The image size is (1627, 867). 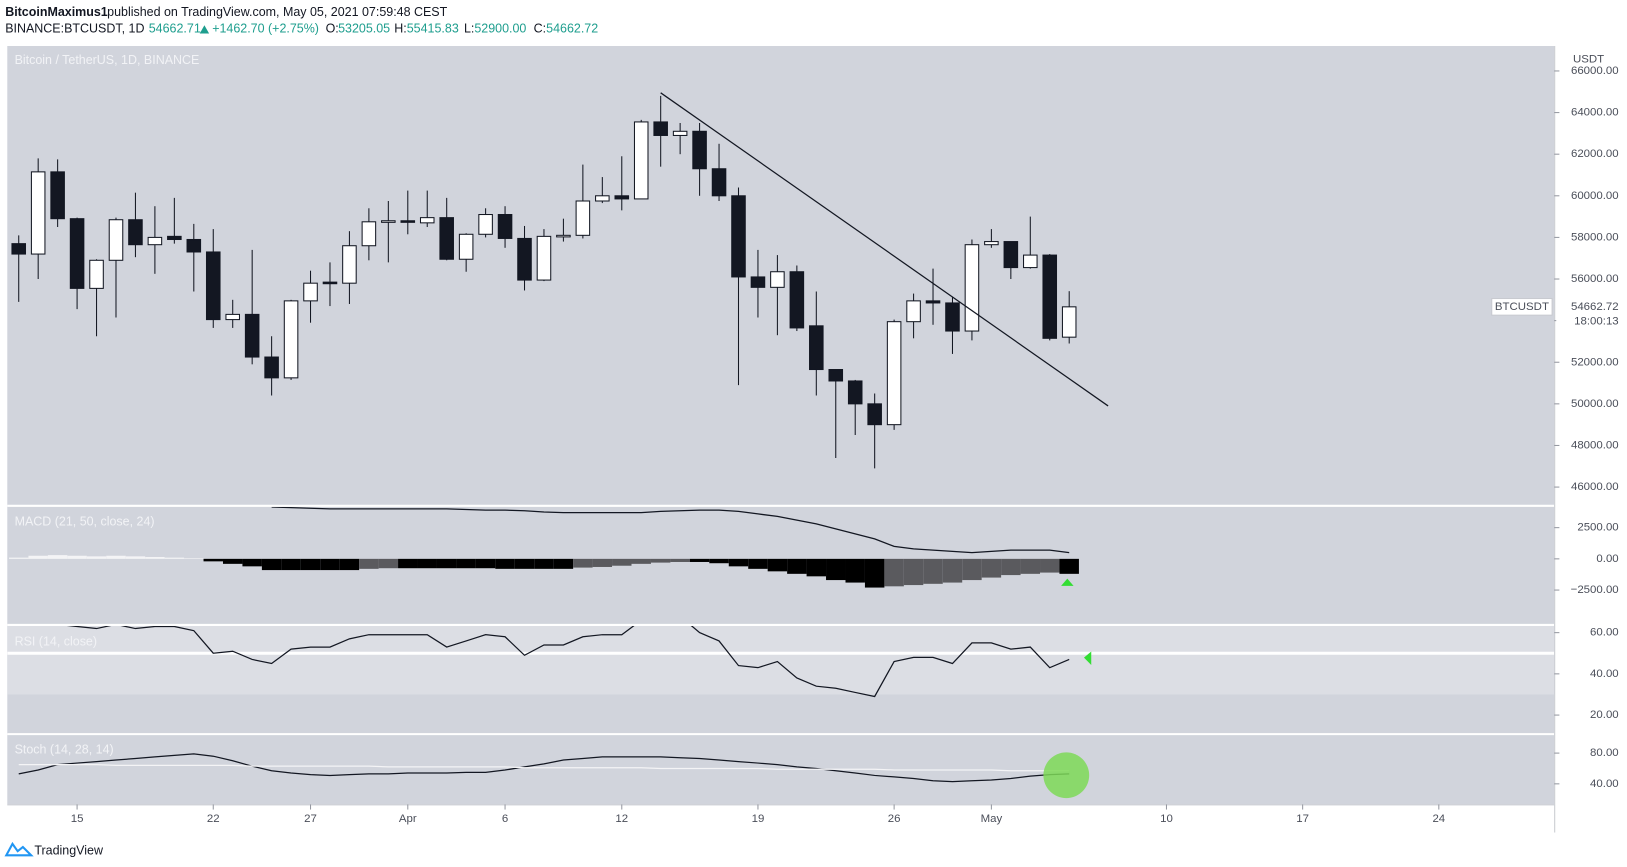 I want to click on price-tag: 54662.72, so click(x=1595, y=307).